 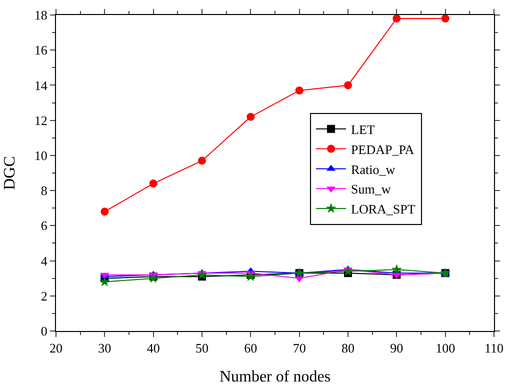 What do you see at coordinates (44, 331) in the screenshot?
I see `y-tick-label: 0` at bounding box center [44, 331].